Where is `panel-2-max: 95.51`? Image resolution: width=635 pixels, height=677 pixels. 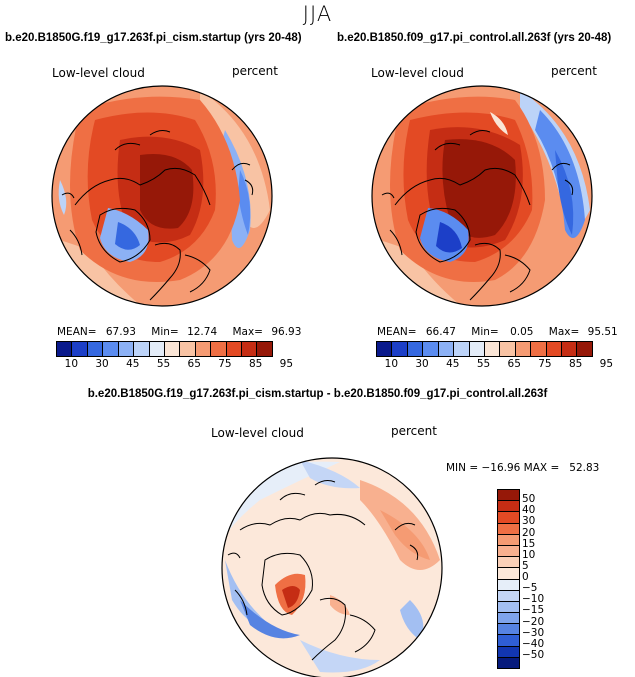 panel-2-max: 95.51 is located at coordinates (602, 332).